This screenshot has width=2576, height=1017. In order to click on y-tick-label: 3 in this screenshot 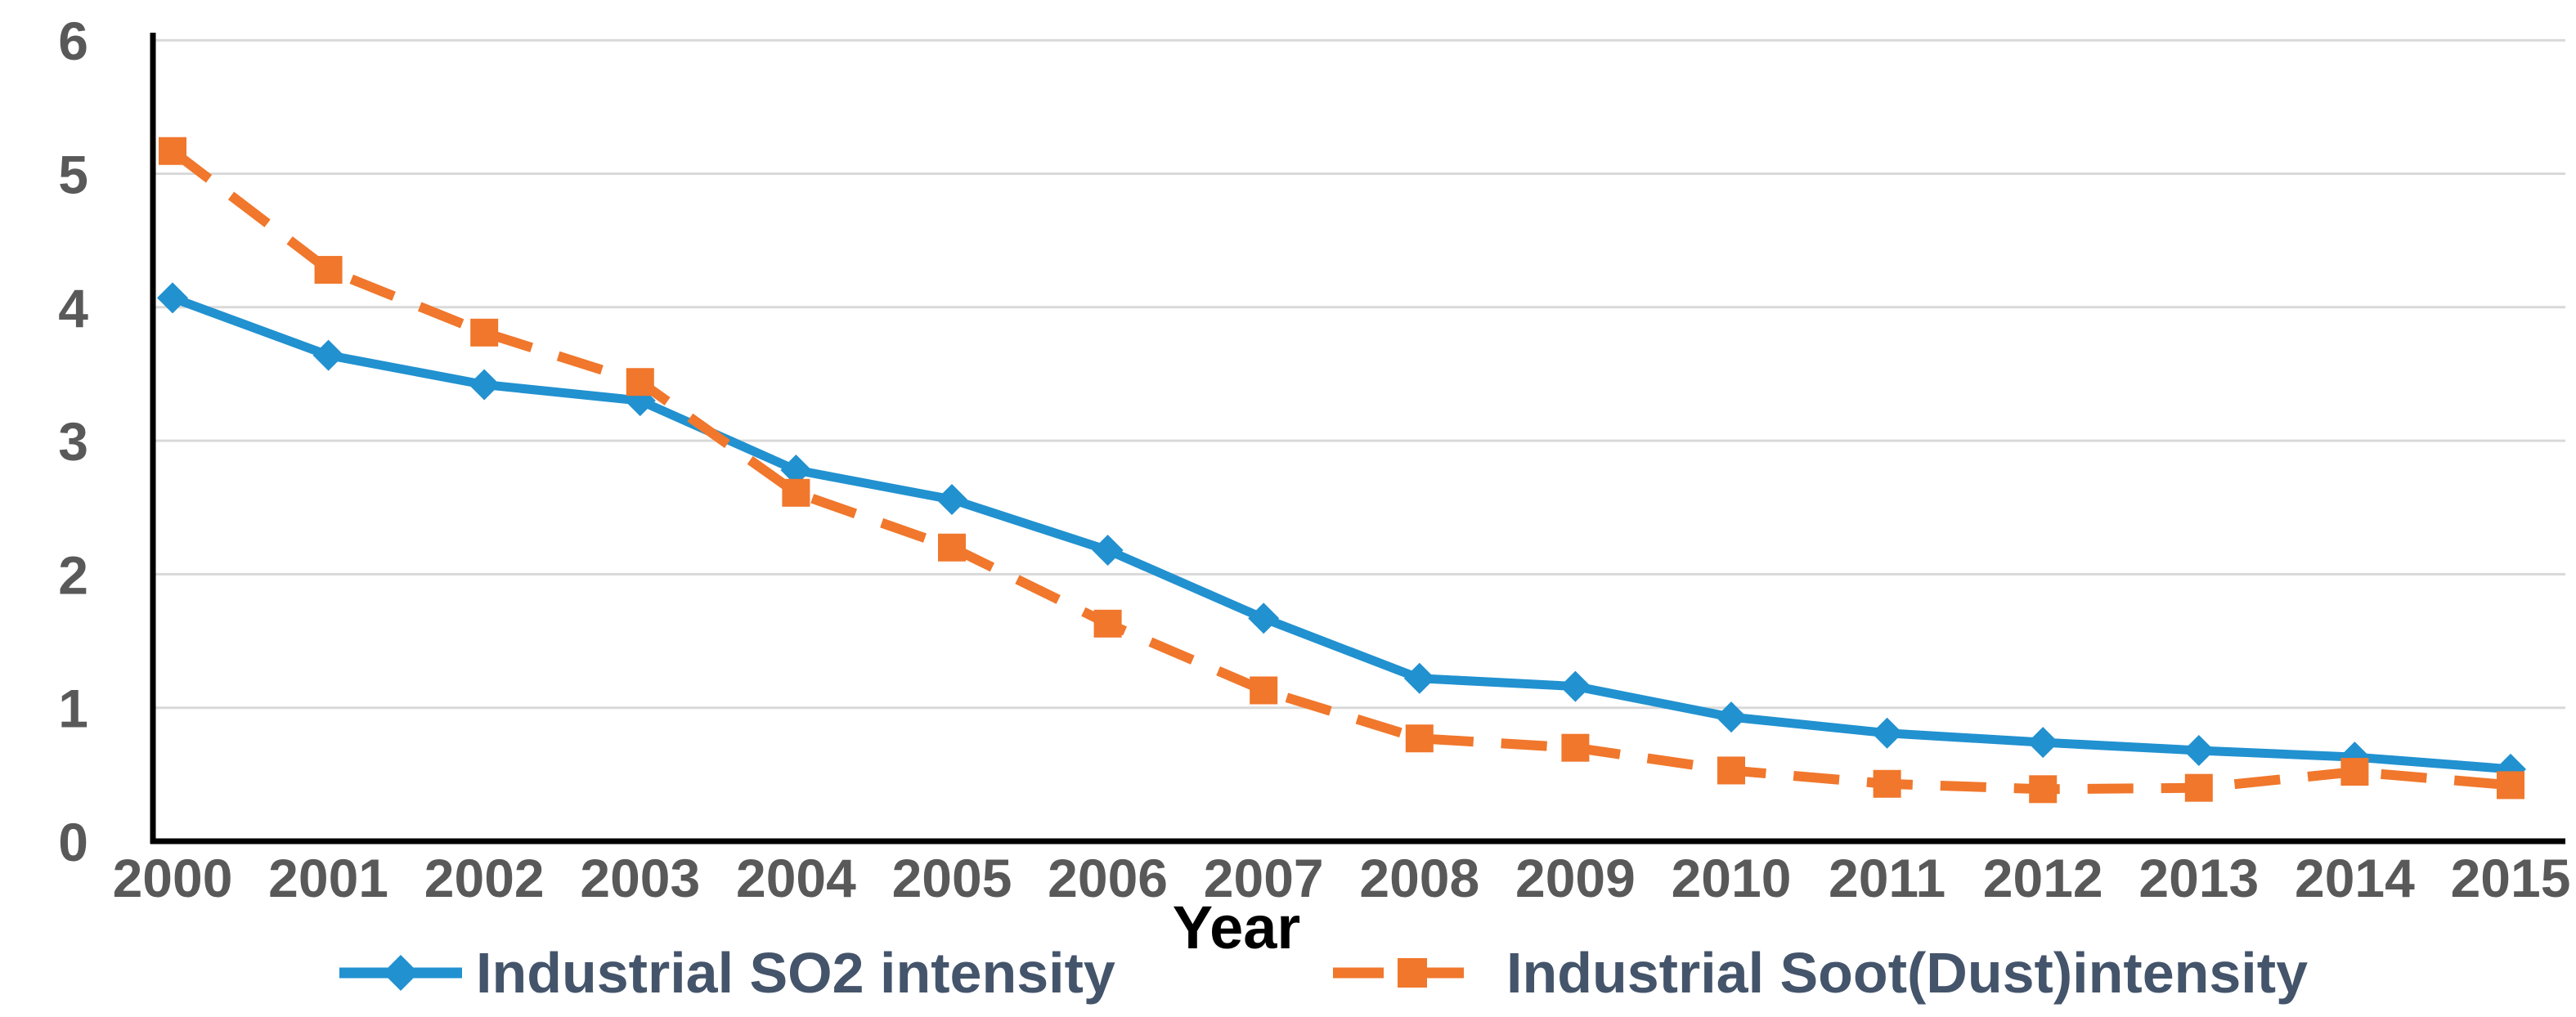, I will do `click(73, 441)`.